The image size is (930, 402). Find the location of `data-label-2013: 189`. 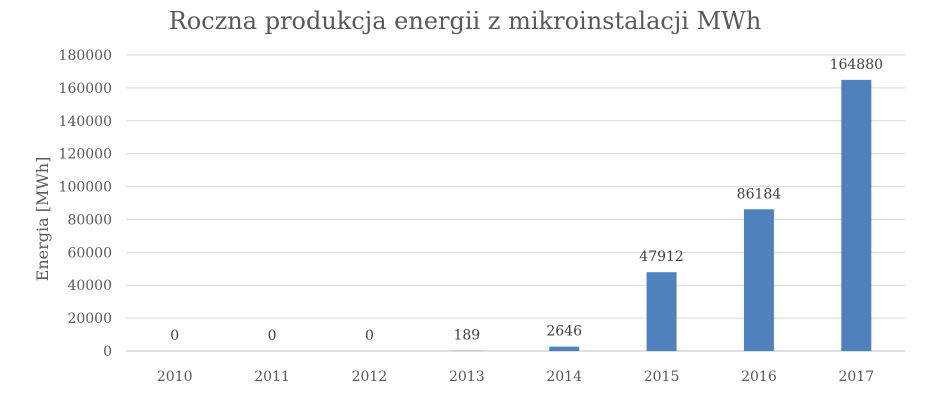

data-label-2013: 189 is located at coordinates (466, 336).